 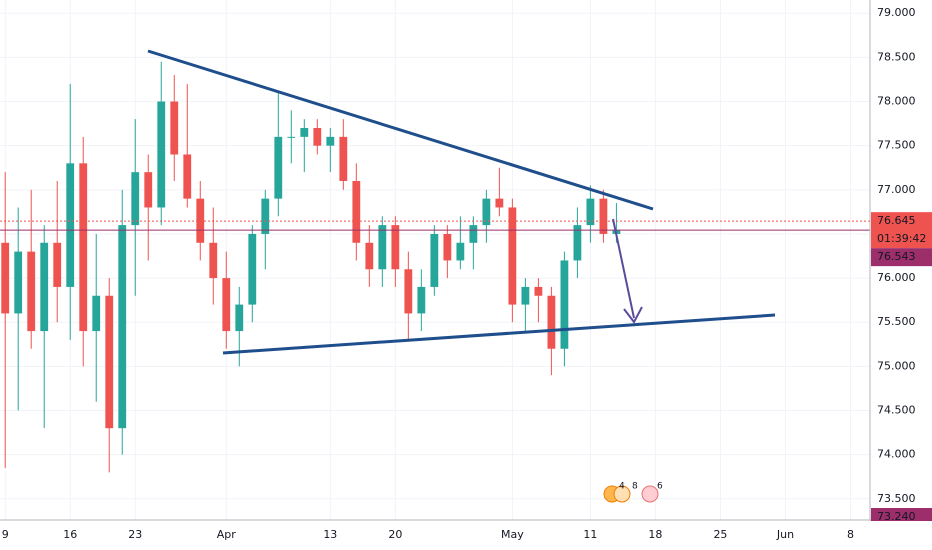 What do you see at coordinates (896, 498) in the screenshot?
I see `y-tick-label: 73.500` at bounding box center [896, 498].